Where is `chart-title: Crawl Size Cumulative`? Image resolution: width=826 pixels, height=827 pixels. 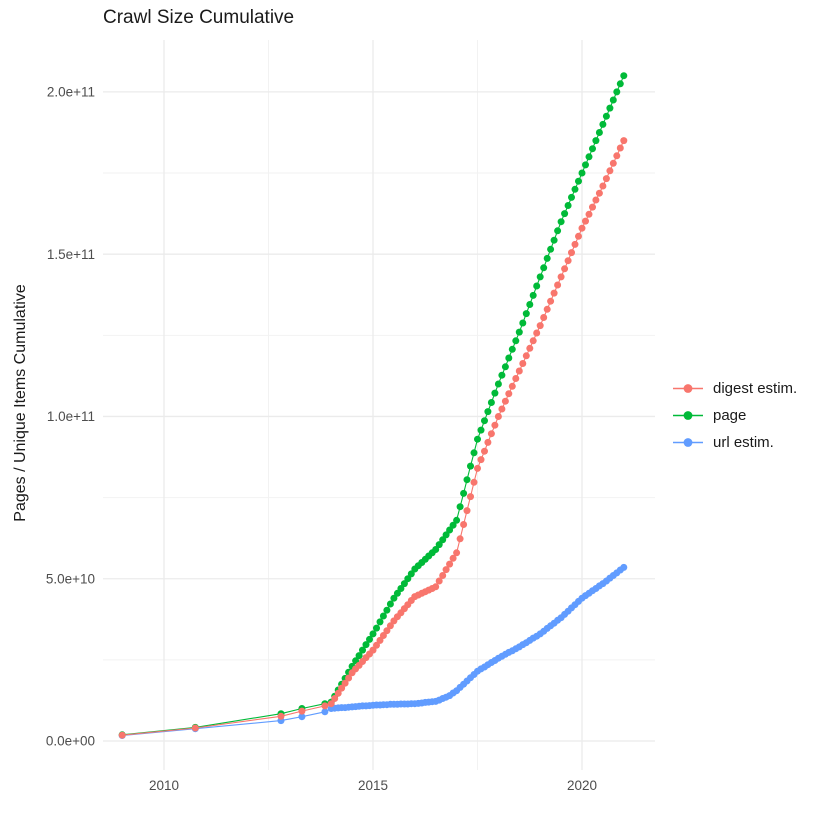
chart-title: Crawl Size Cumulative is located at coordinates (199, 17).